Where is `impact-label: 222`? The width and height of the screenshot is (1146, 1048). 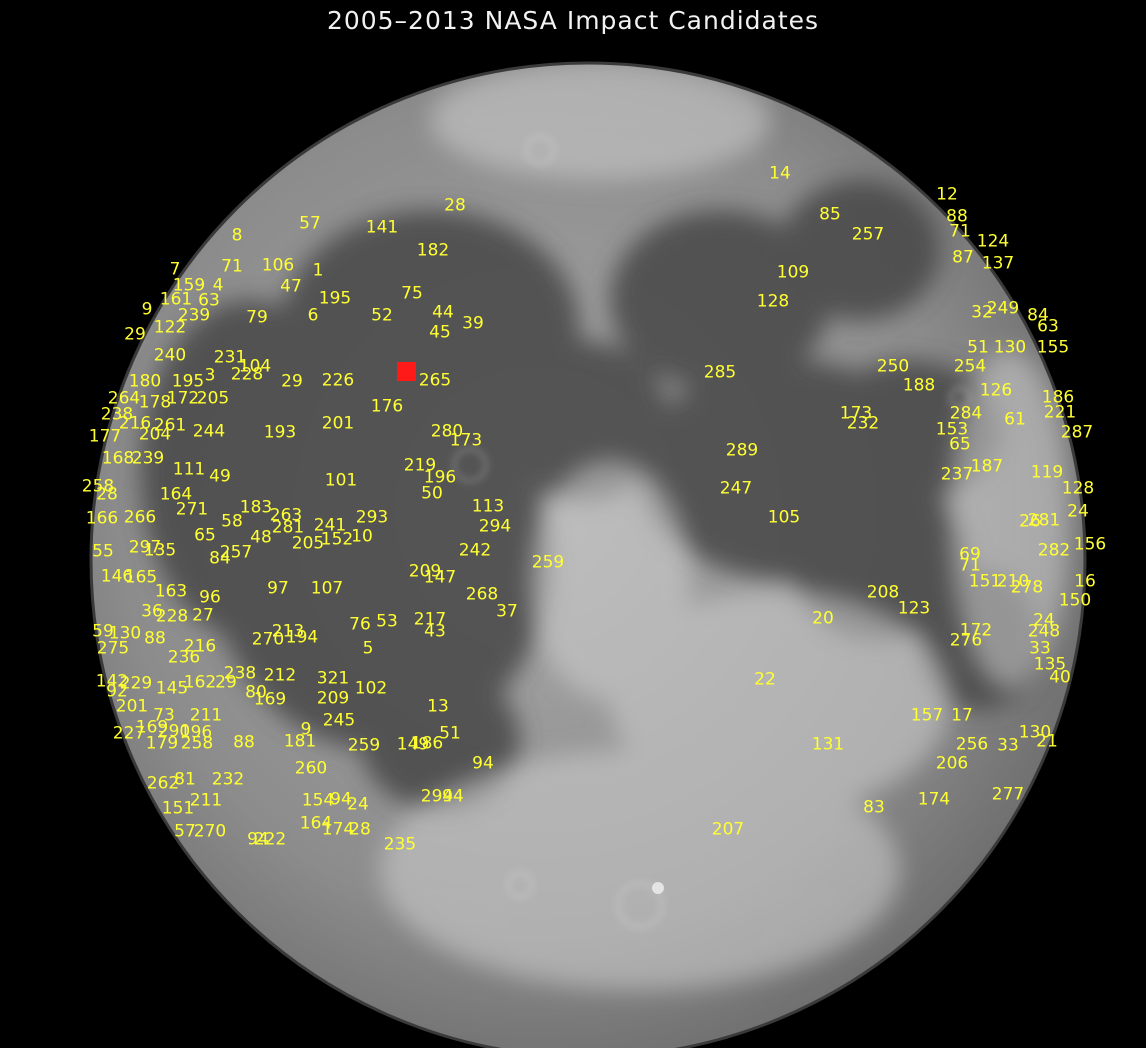 impact-label: 222 is located at coordinates (270, 839).